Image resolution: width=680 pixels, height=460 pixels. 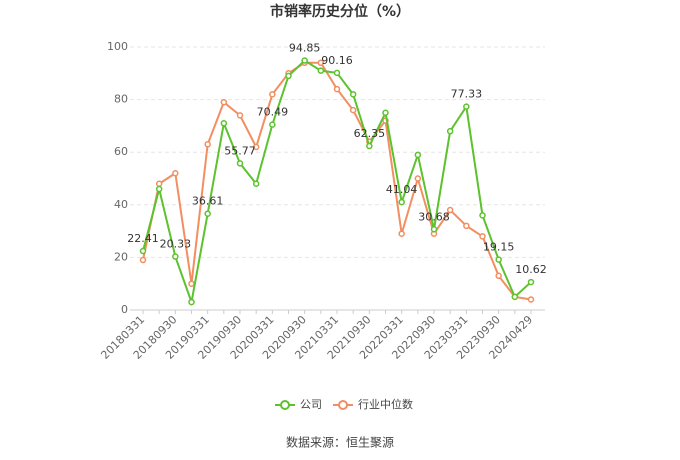 What do you see at coordinates (340, 442) in the screenshot?
I see `source: 数据来源：恒生聚源` at bounding box center [340, 442].